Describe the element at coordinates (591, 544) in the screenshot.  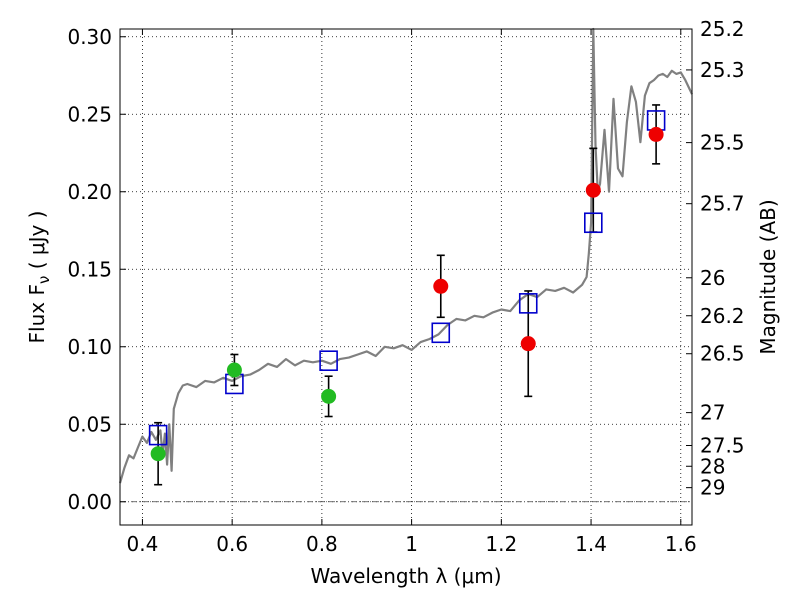
I see `x-tick-label: 1.4` at that location.